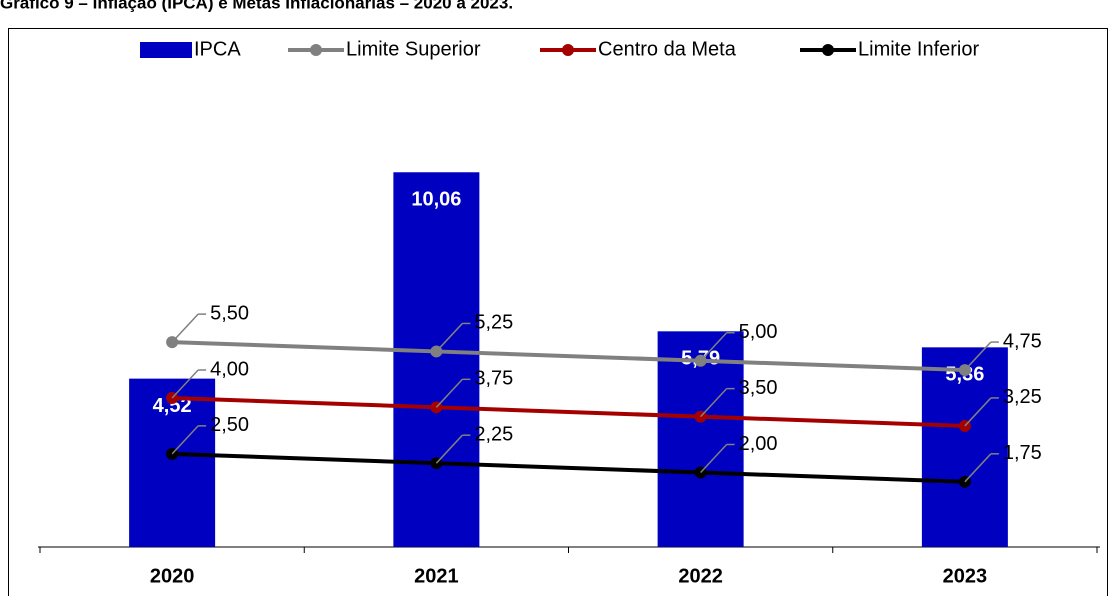  Describe the element at coordinates (493, 434) in the screenshot. I see `line-value-label: 2,25` at that location.